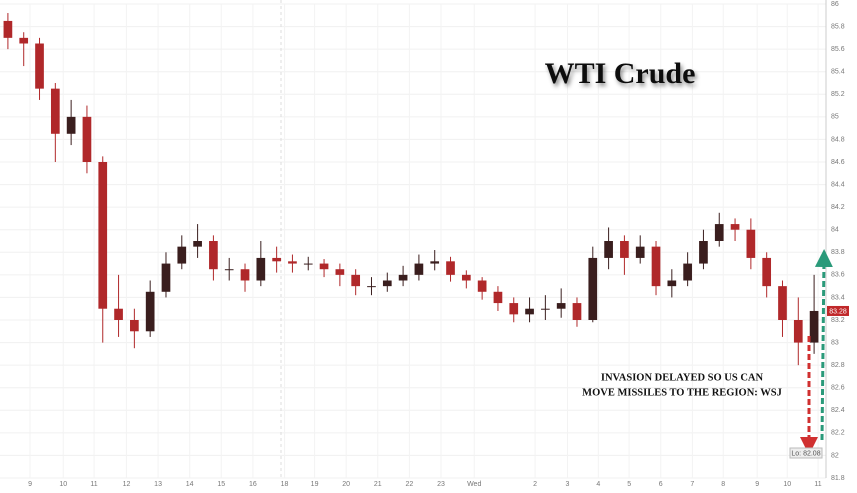 This screenshot has height=493, width=857. I want to click on x-tick-label: 20, so click(346, 484).